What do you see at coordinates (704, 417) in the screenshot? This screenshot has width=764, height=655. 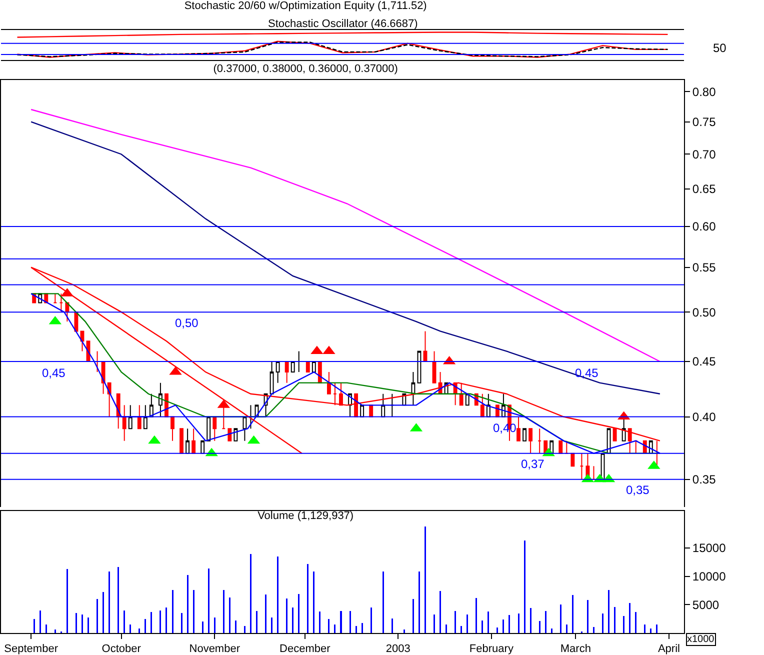 I see `y-tick-label: 0.40` at bounding box center [704, 417].